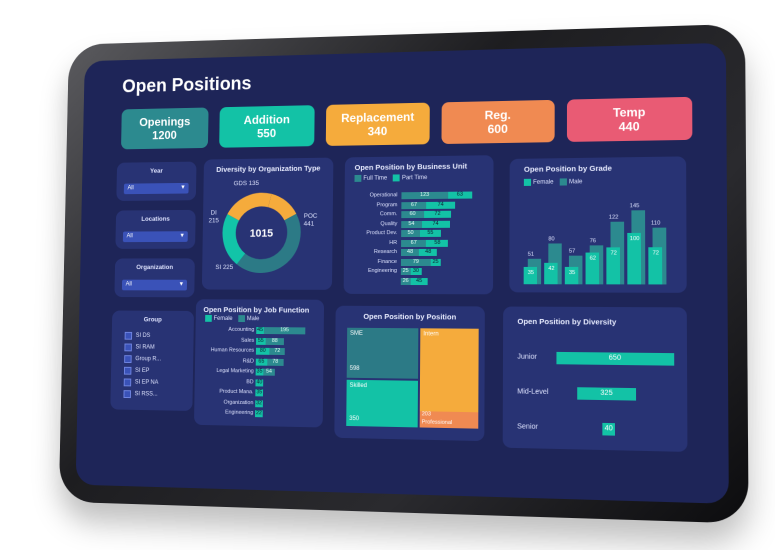 The image size is (775, 550). What do you see at coordinates (251, 208) in the screenshot?
I see `donut-slice-di` at bounding box center [251, 208].